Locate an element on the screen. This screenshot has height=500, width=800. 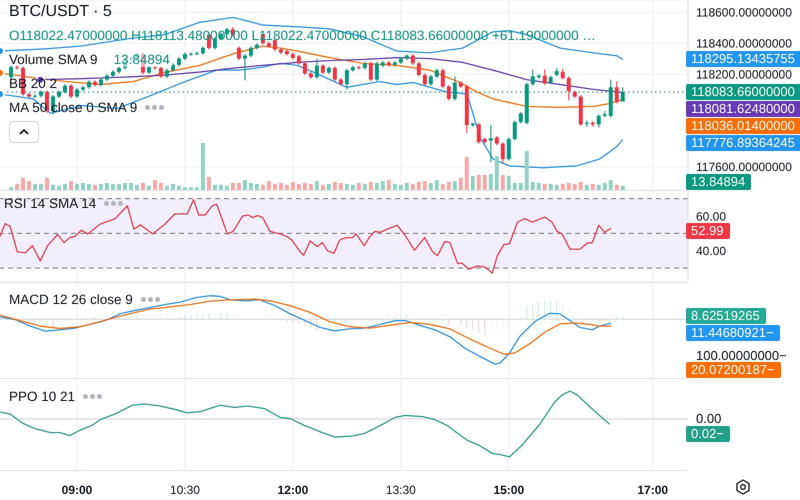
y-tick-label: 118200.00000000 is located at coordinates (744, 74).